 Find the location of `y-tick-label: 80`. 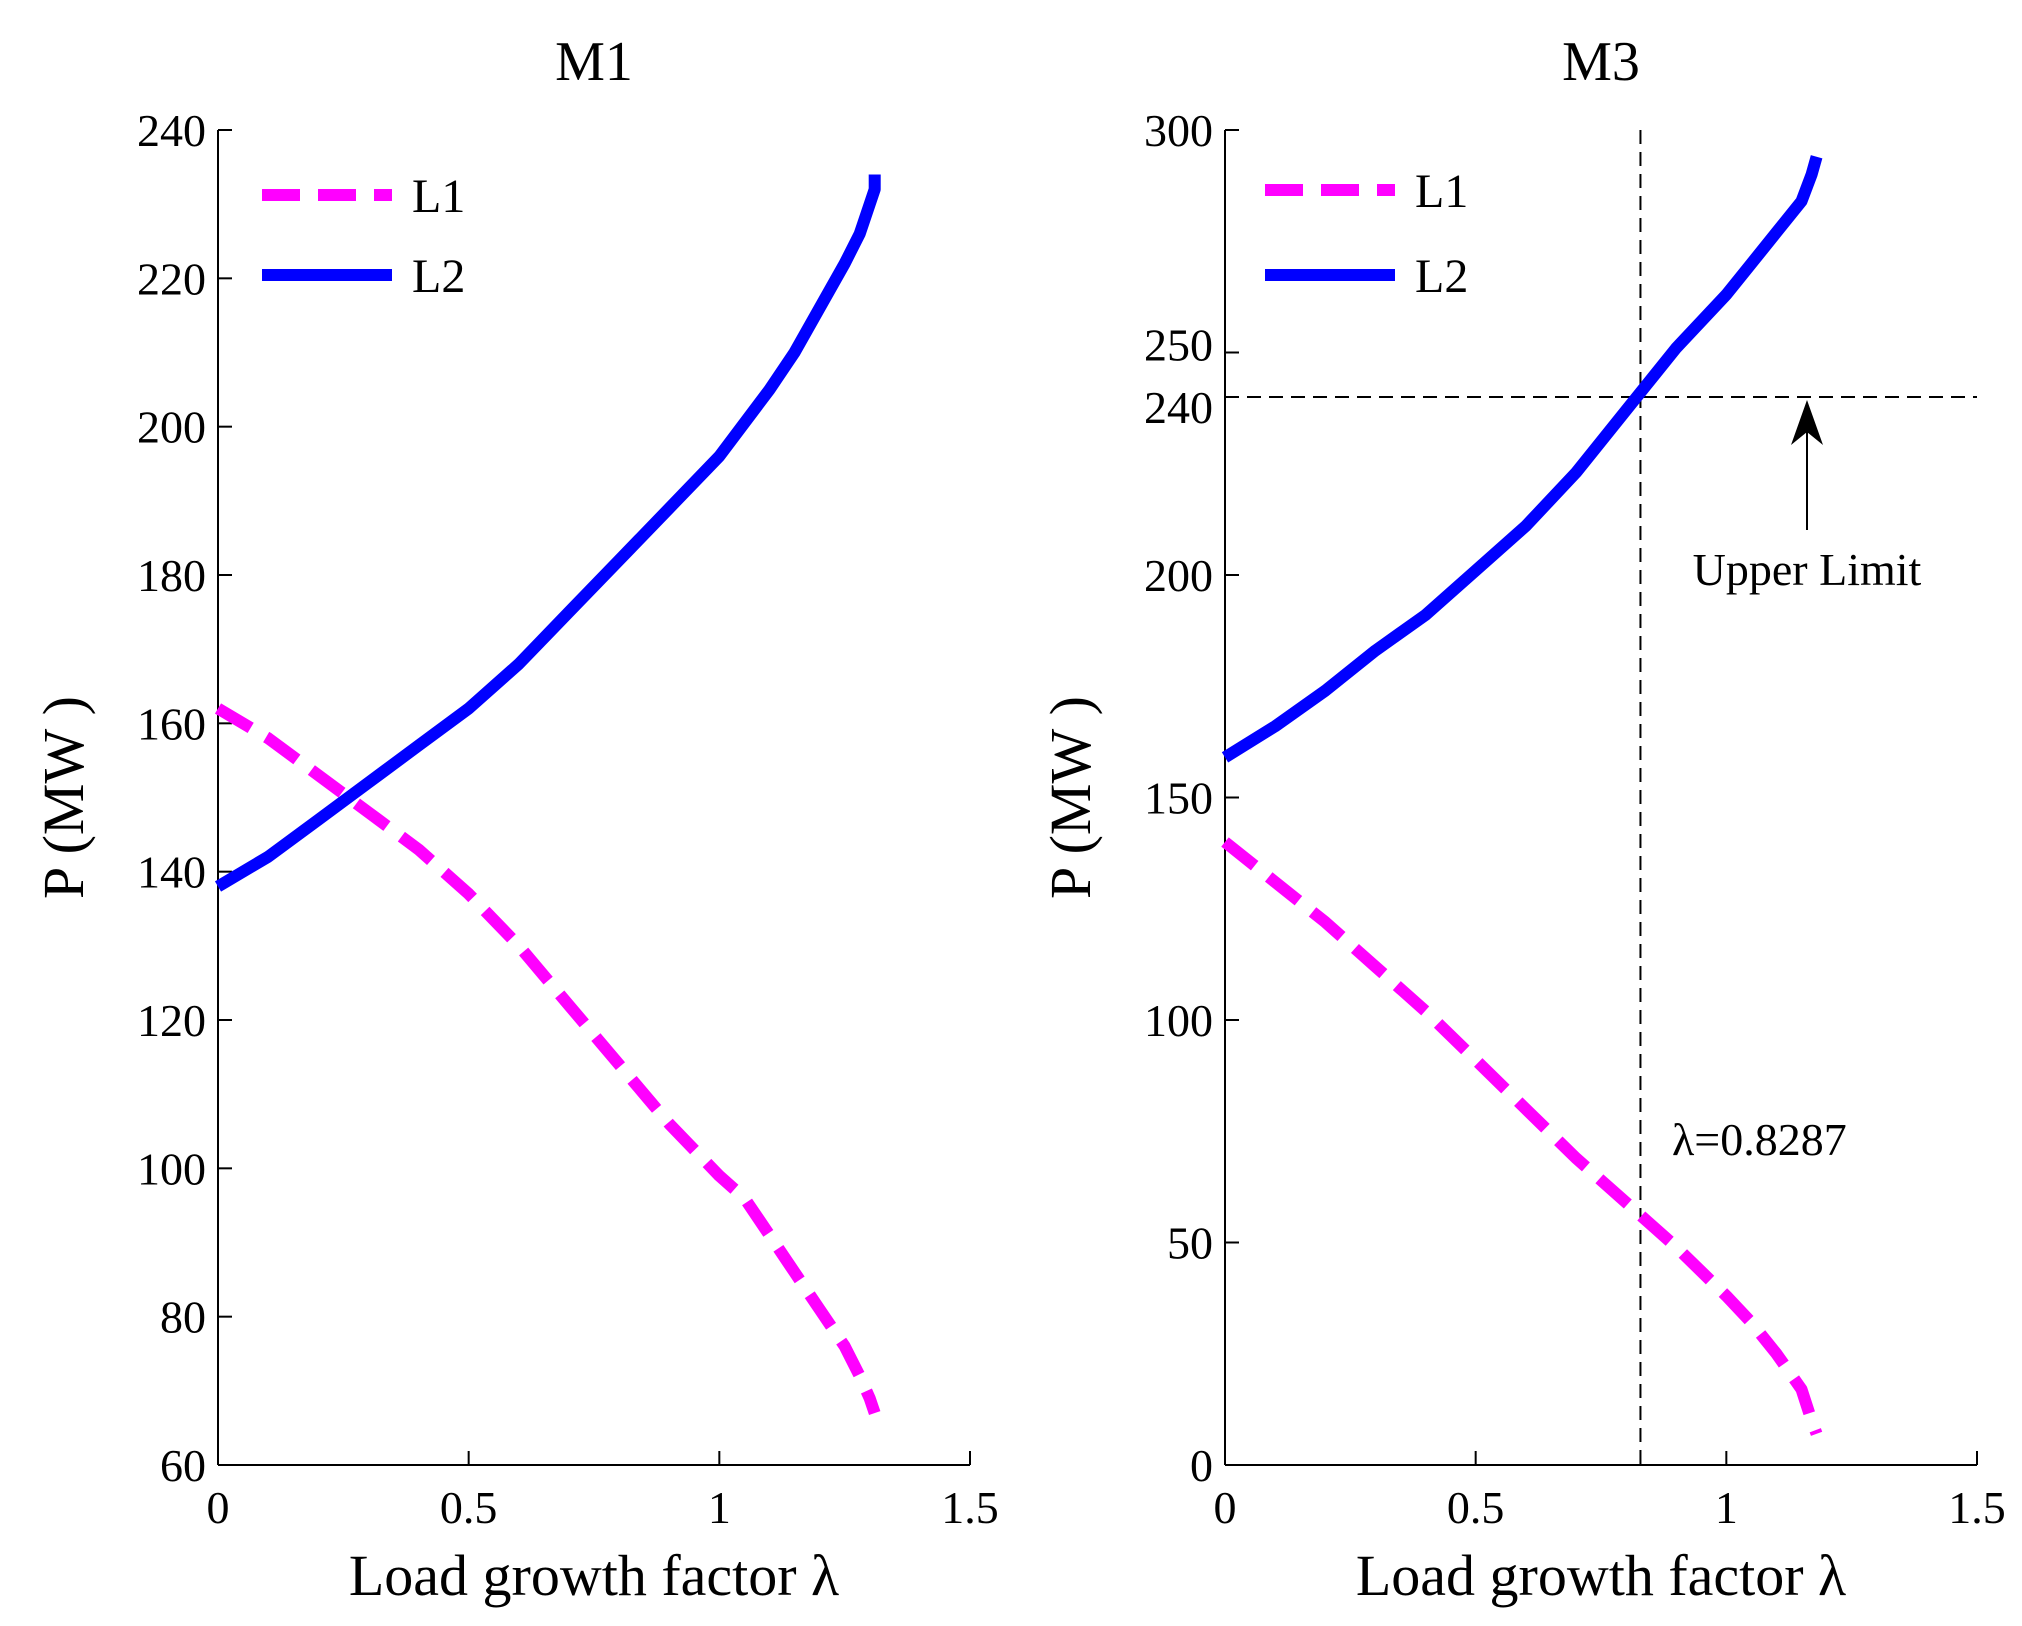

y-tick-label: 80 is located at coordinates (183, 1317).